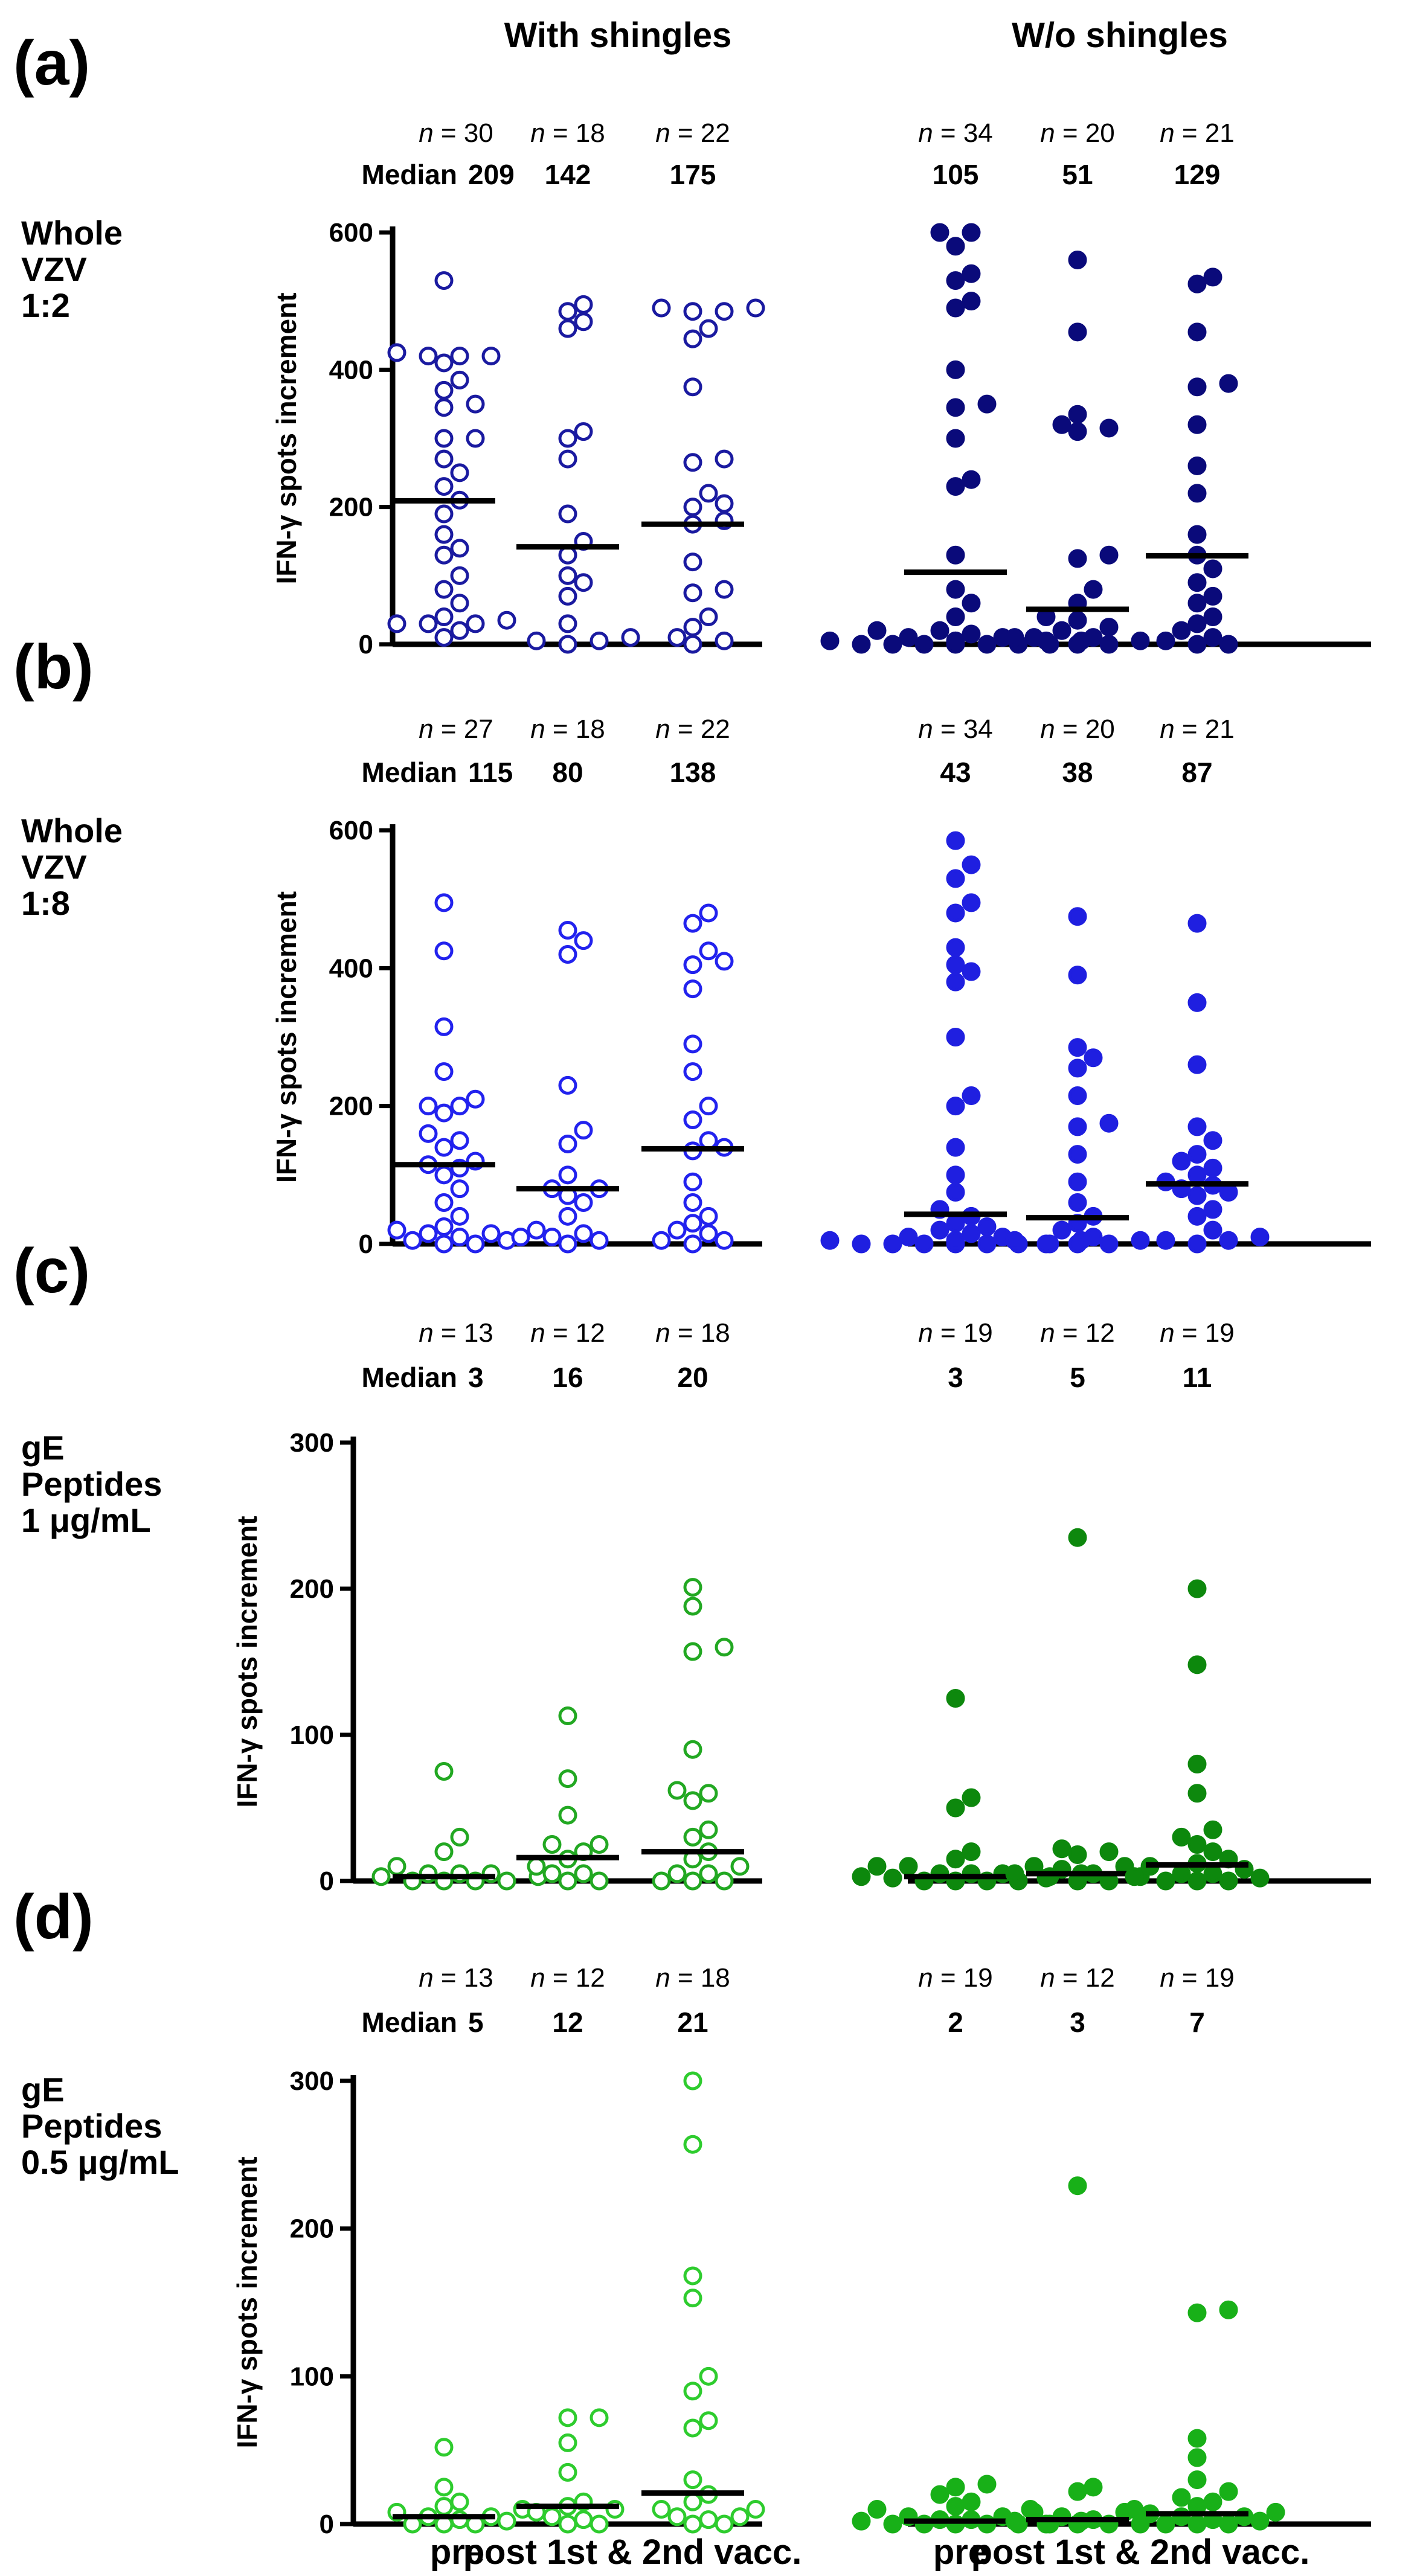 The width and height of the screenshot is (1420, 2576). I want to click on stimulus-label: Whole, so click(72, 831).